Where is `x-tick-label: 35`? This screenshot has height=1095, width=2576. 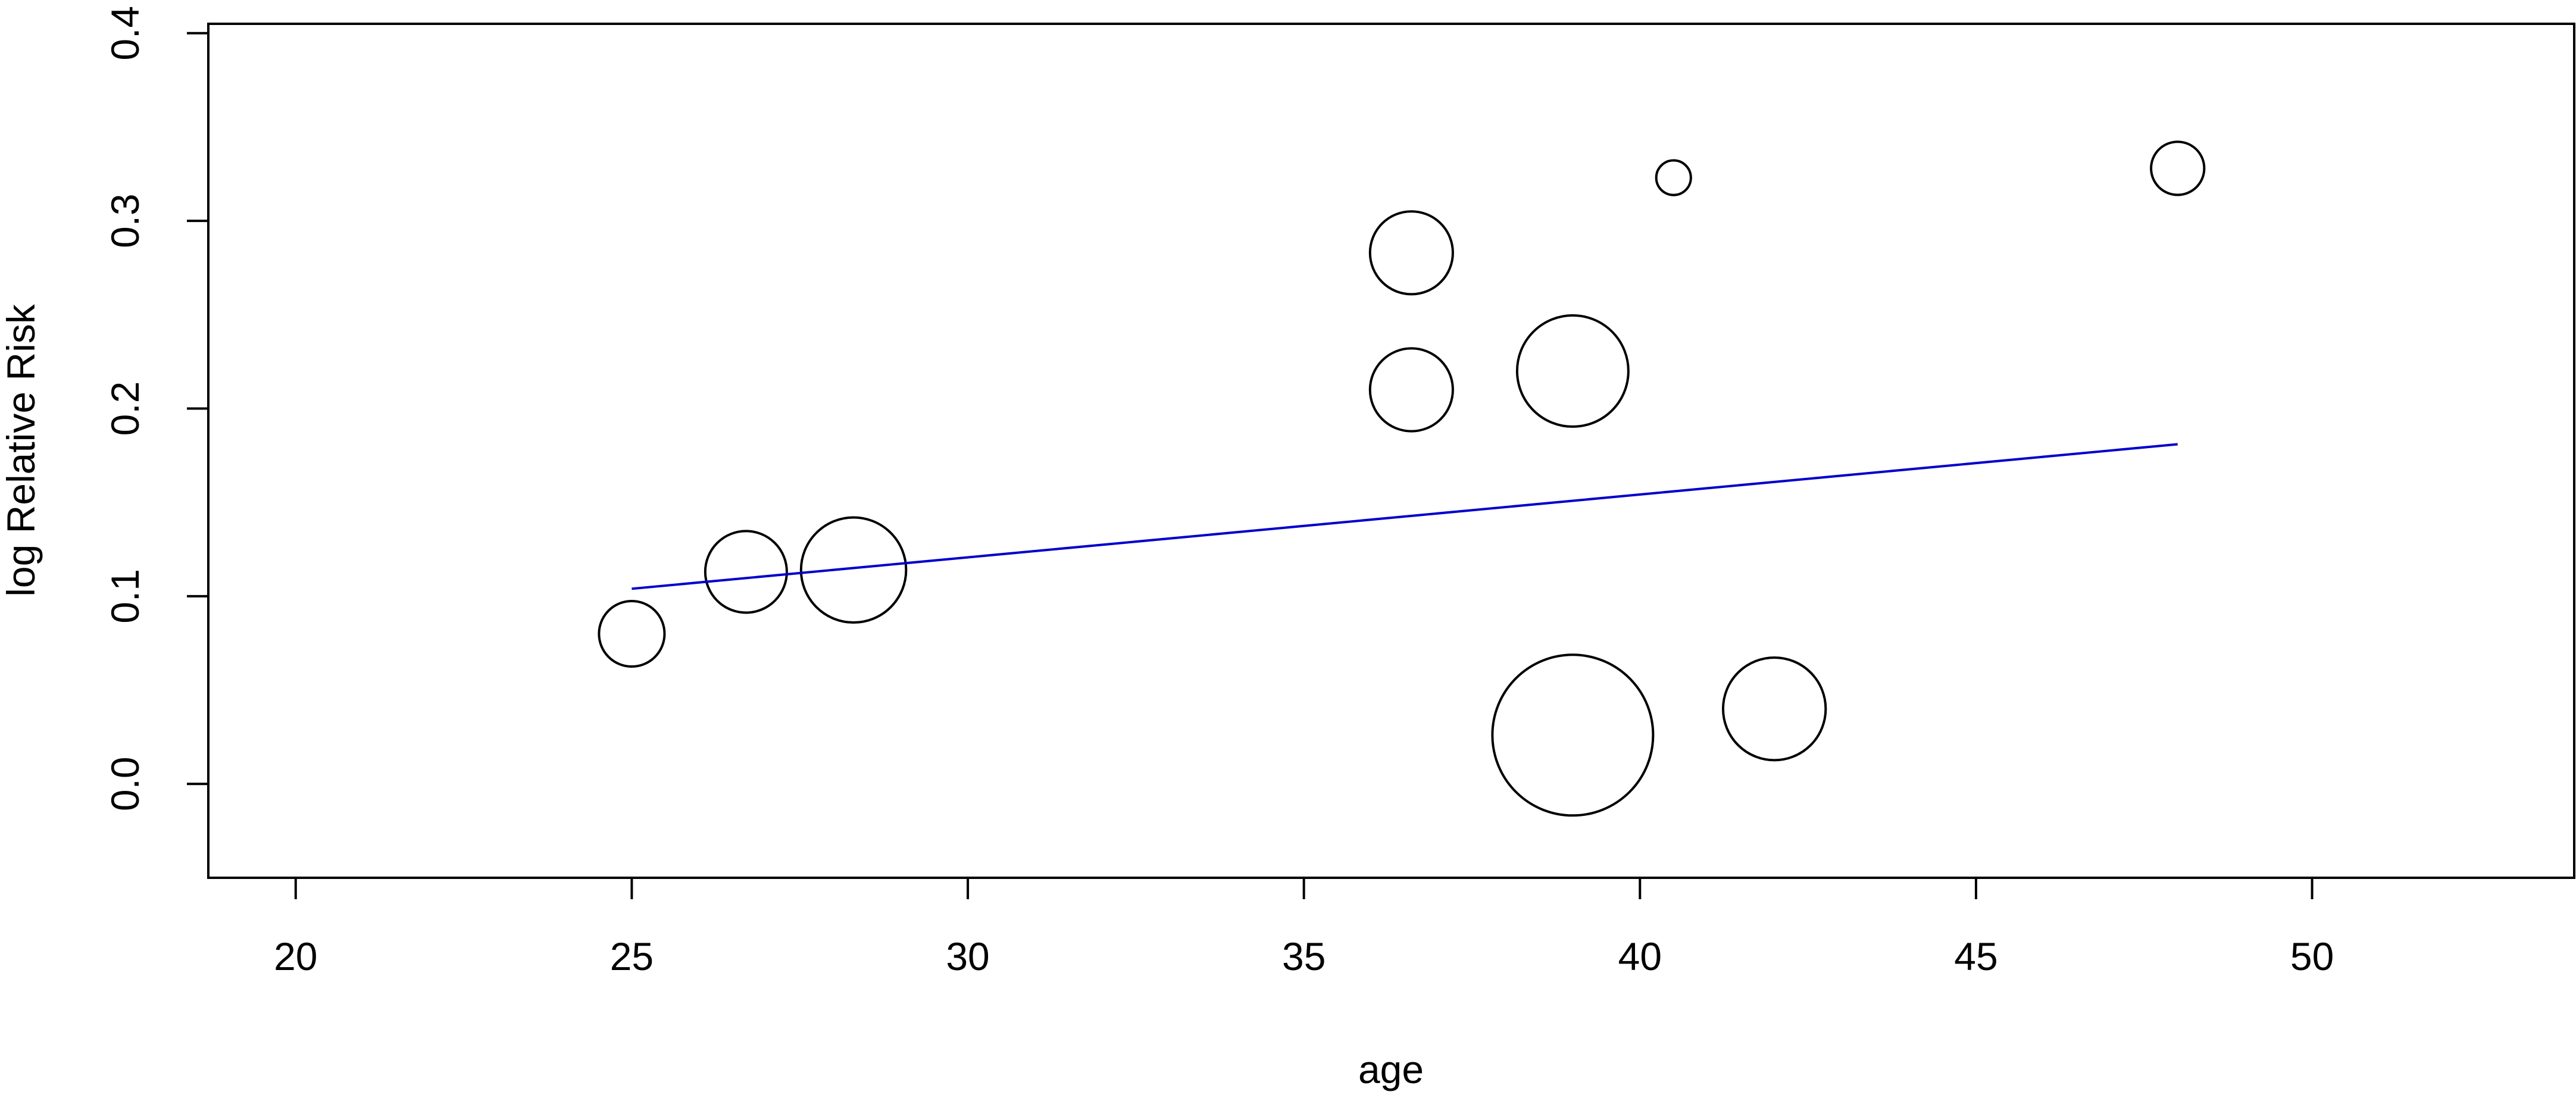 x-tick-label: 35 is located at coordinates (1303, 956).